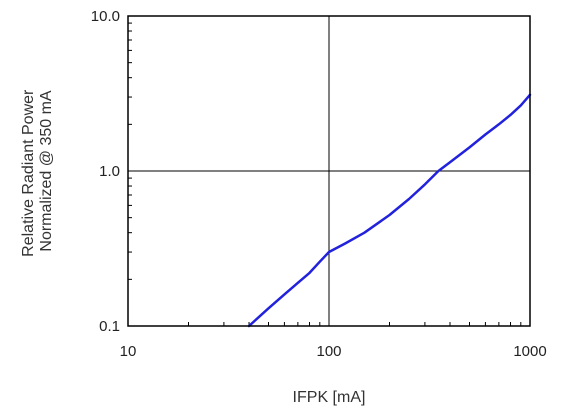 This screenshot has width=563, height=410. What do you see at coordinates (109, 326) in the screenshot?
I see `y-tick-label: 0.1` at bounding box center [109, 326].